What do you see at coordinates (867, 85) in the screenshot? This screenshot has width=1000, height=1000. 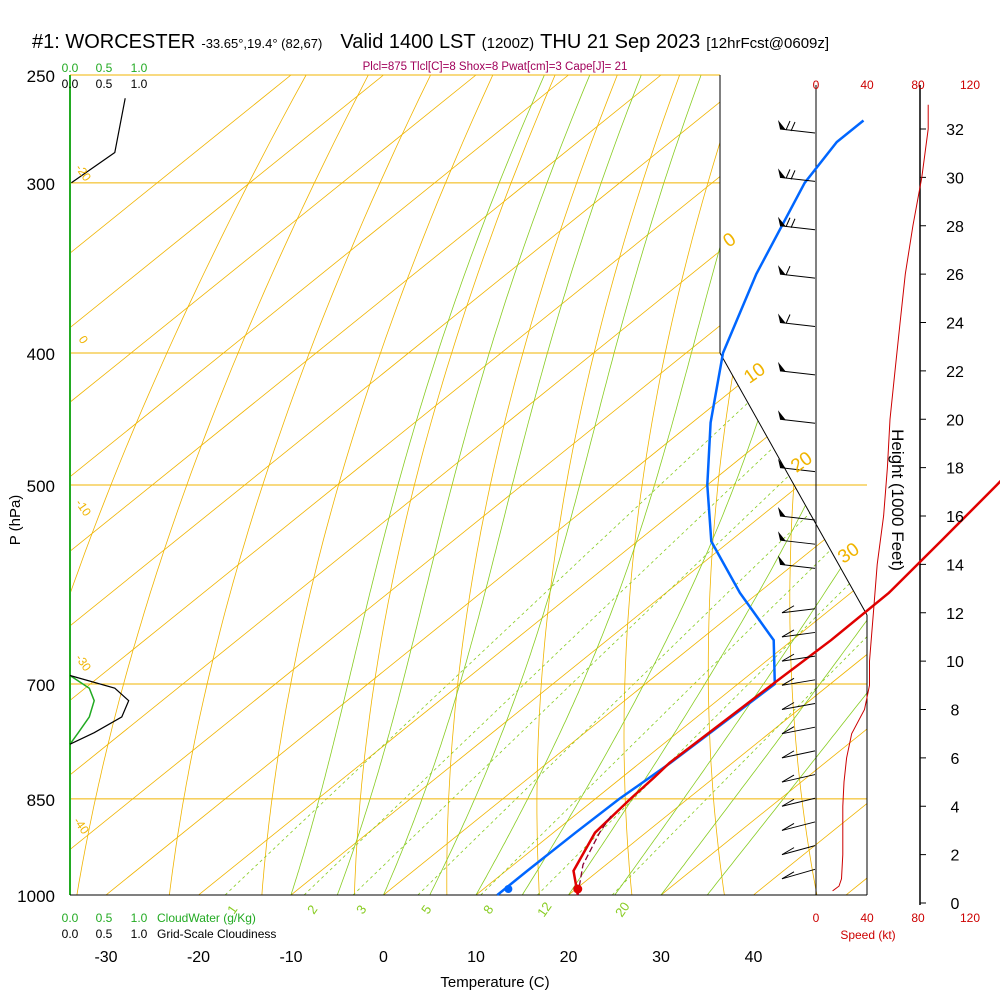 I see `speed-tick-label-top: 40` at bounding box center [867, 85].